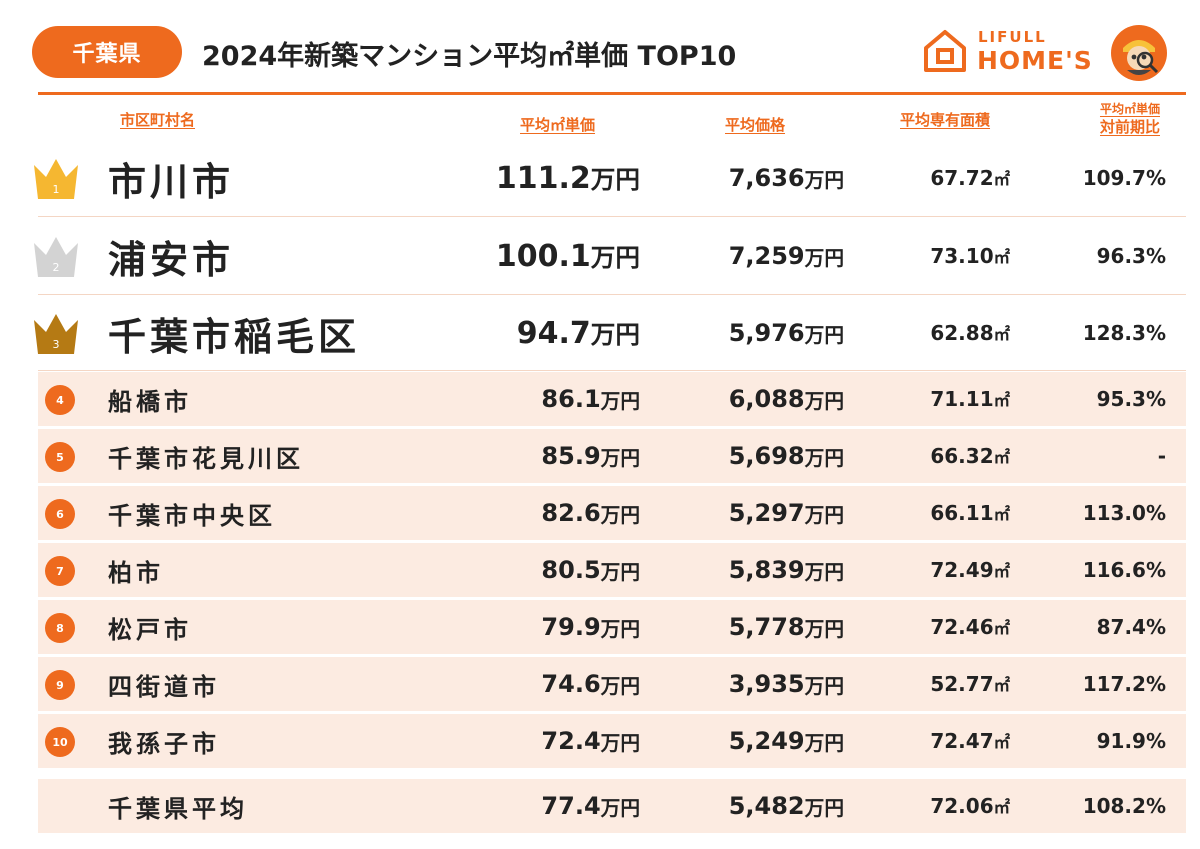 The height and width of the screenshot is (849, 1200). What do you see at coordinates (571, 513) in the screenshot?
I see `unit-price-cell-value: 82.6` at bounding box center [571, 513].